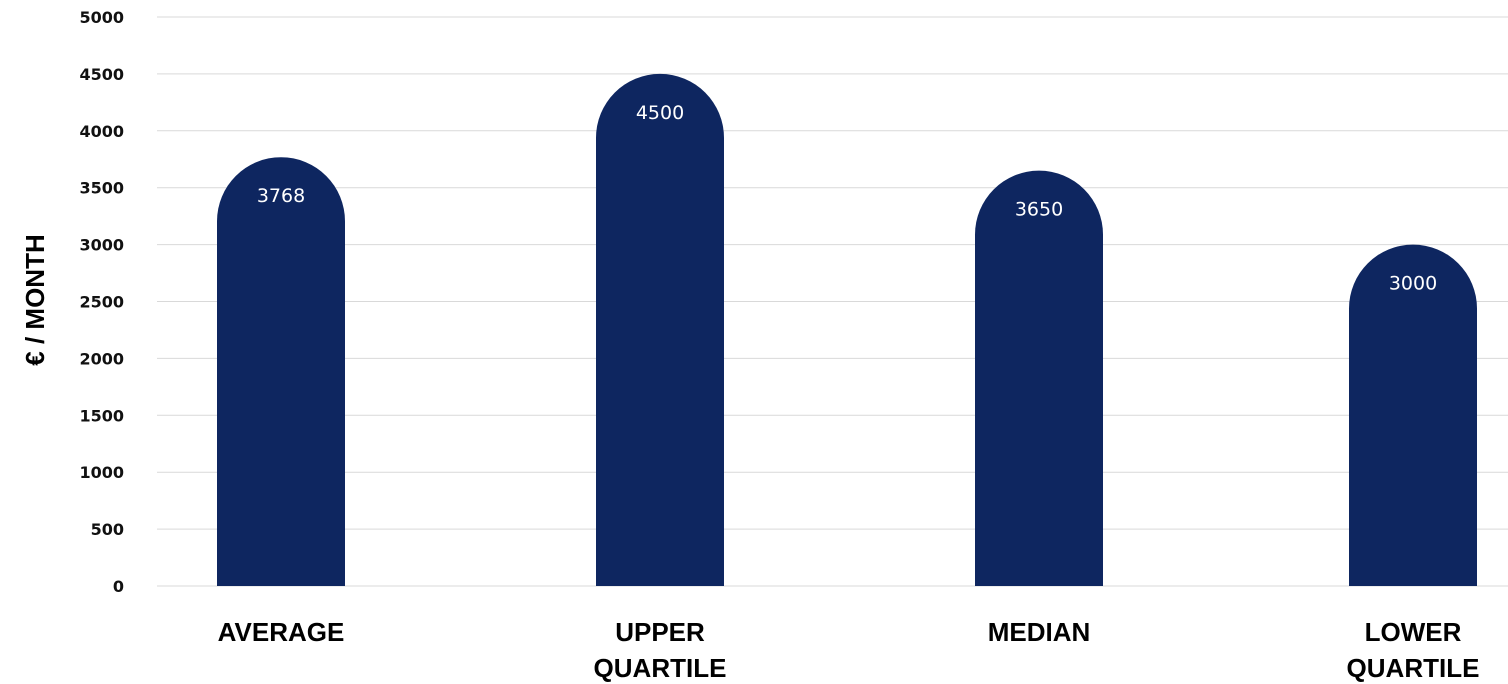 The height and width of the screenshot is (684, 1508). I want to click on x-category-label: MEDIAN, so click(1039, 632).